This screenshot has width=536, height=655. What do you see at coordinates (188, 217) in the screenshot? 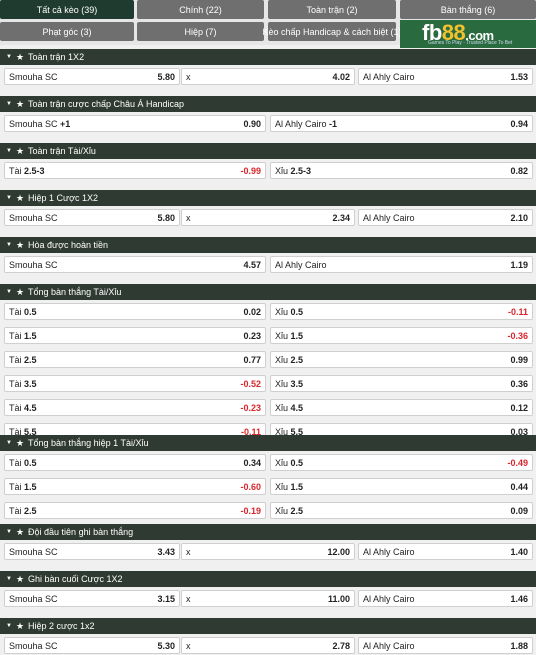
I see `selection-name: x` at bounding box center [188, 217].